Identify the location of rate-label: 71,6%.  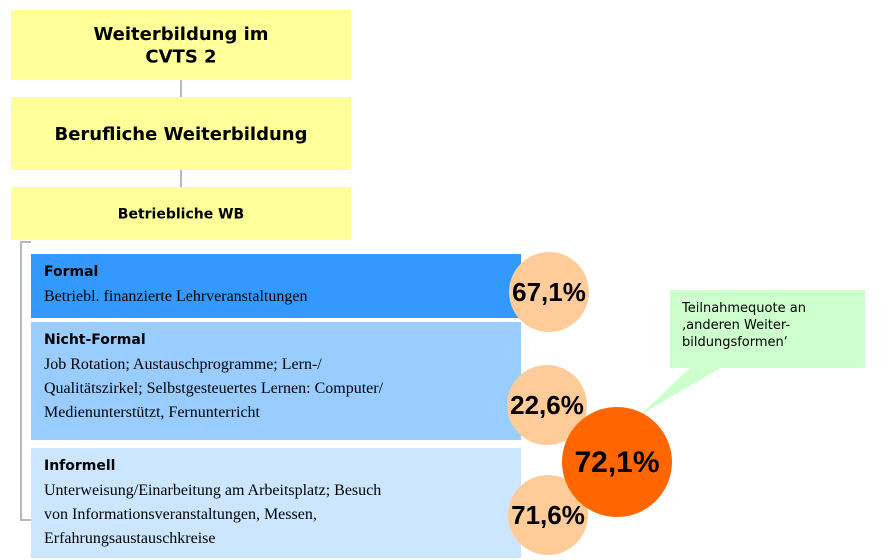
(548, 515).